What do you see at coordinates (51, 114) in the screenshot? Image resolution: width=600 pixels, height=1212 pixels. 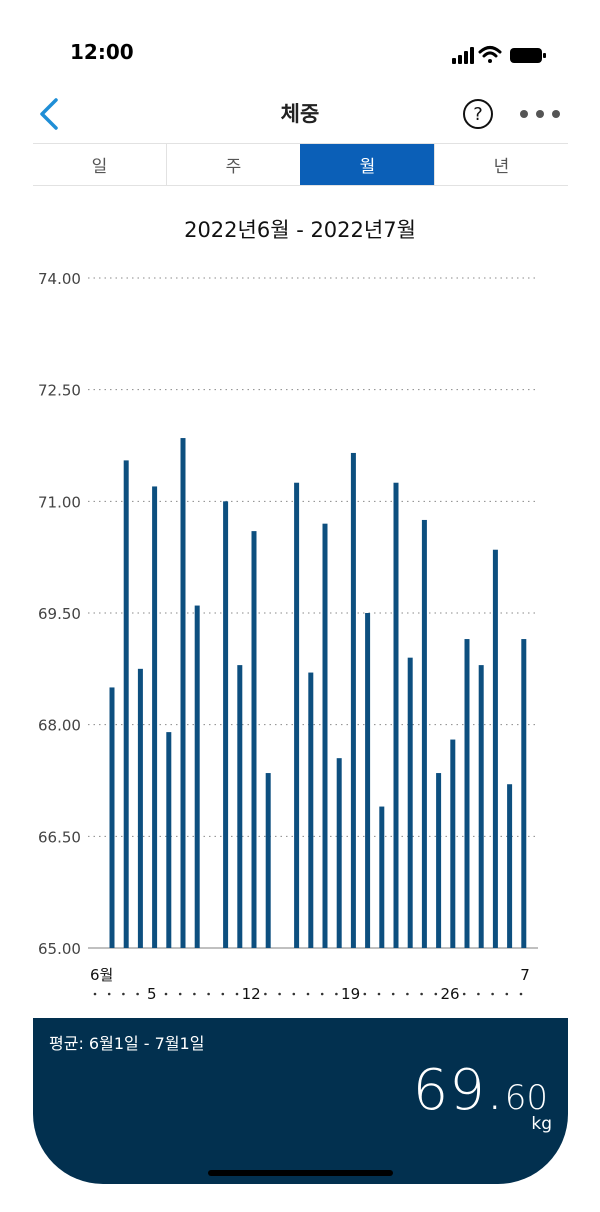 I see `chevron-left-icon` at bounding box center [51, 114].